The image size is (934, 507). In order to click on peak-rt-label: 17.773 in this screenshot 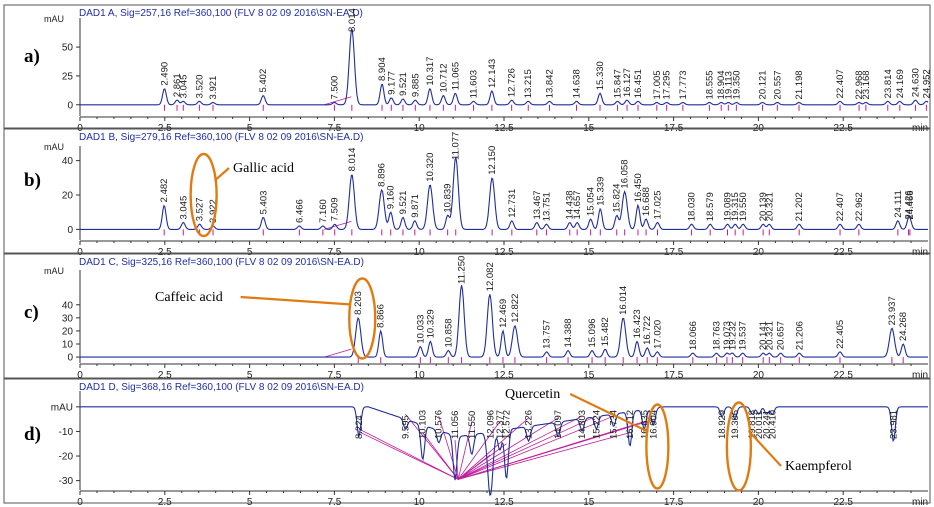, I will do `click(683, 84)`.